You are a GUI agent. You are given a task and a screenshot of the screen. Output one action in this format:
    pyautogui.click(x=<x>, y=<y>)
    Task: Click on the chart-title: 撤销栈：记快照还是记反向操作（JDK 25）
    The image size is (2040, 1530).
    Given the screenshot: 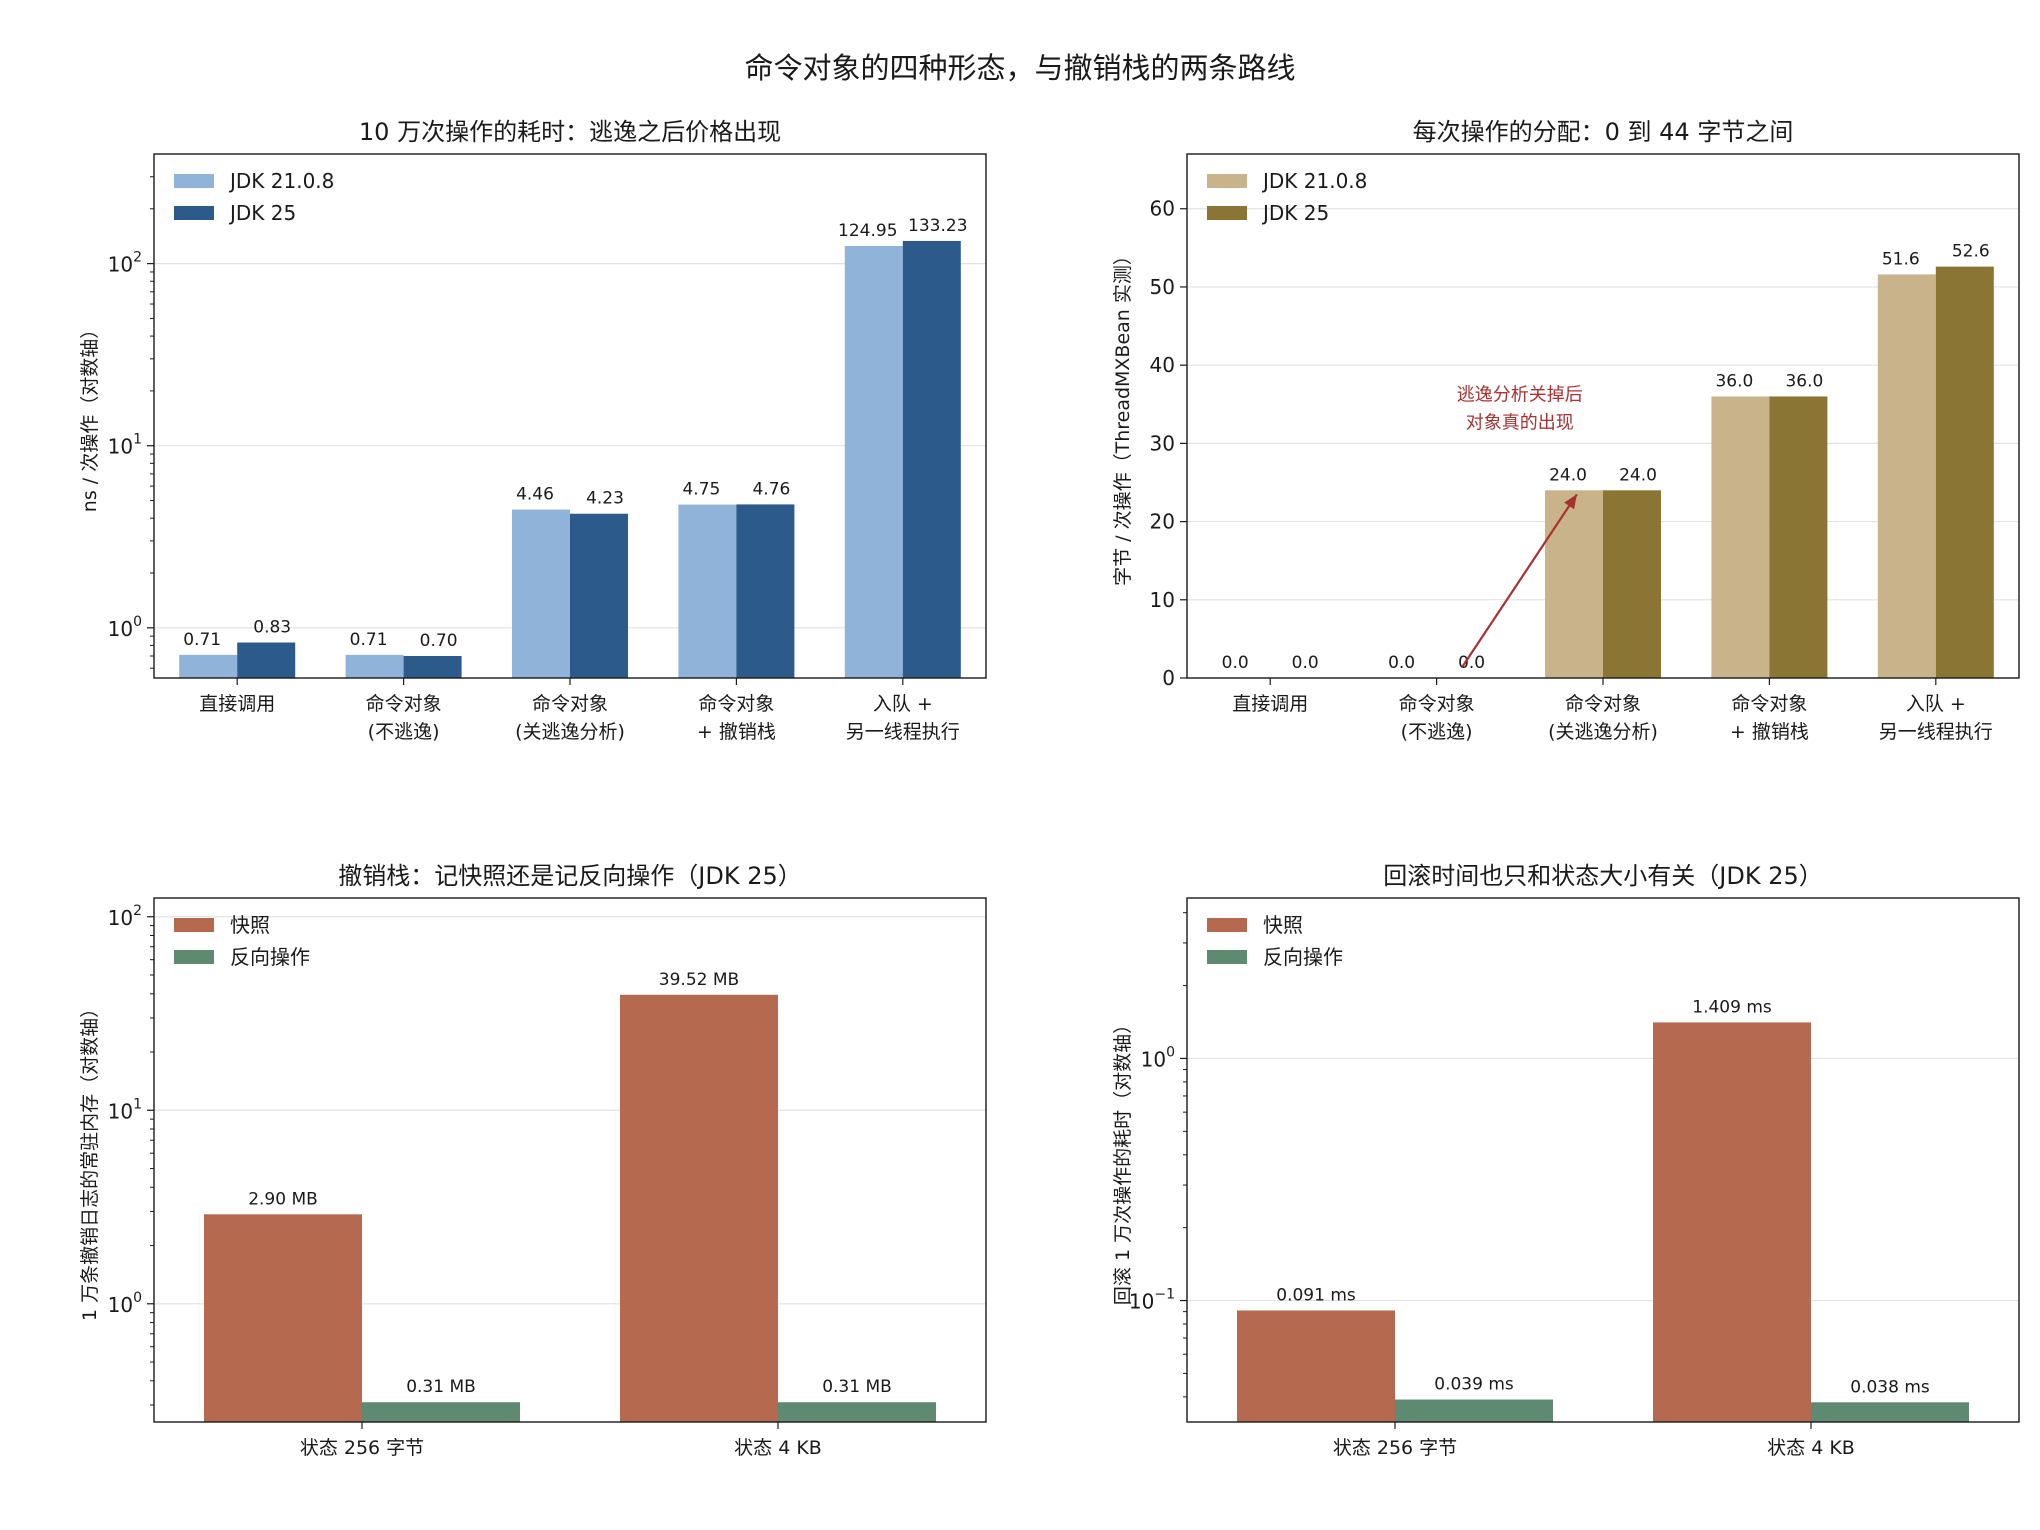 What is the action you would take?
    pyautogui.click(x=569, y=876)
    